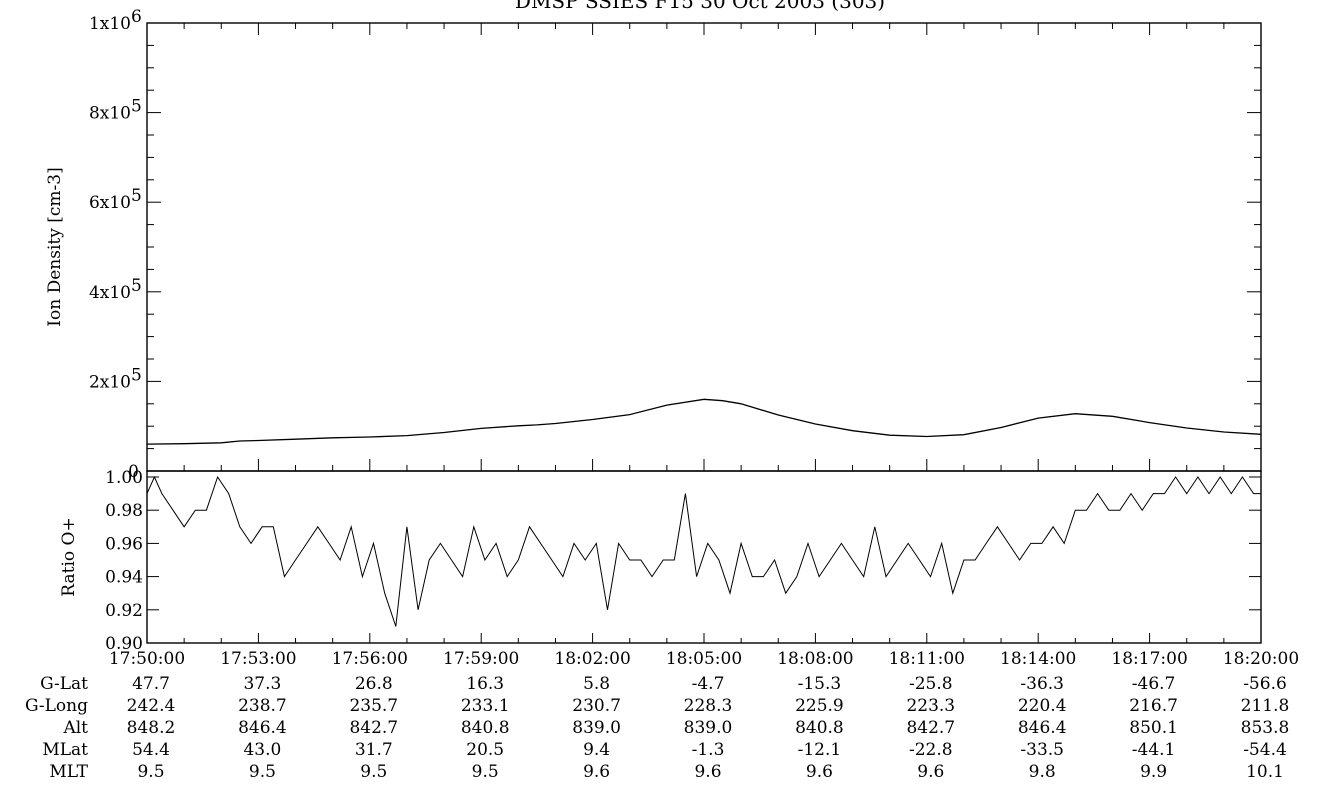 Image resolution: width=1319 pixels, height=795 pixels. Describe the element at coordinates (485, 750) in the screenshot. I see `ephemeris-value: 20.5` at that location.